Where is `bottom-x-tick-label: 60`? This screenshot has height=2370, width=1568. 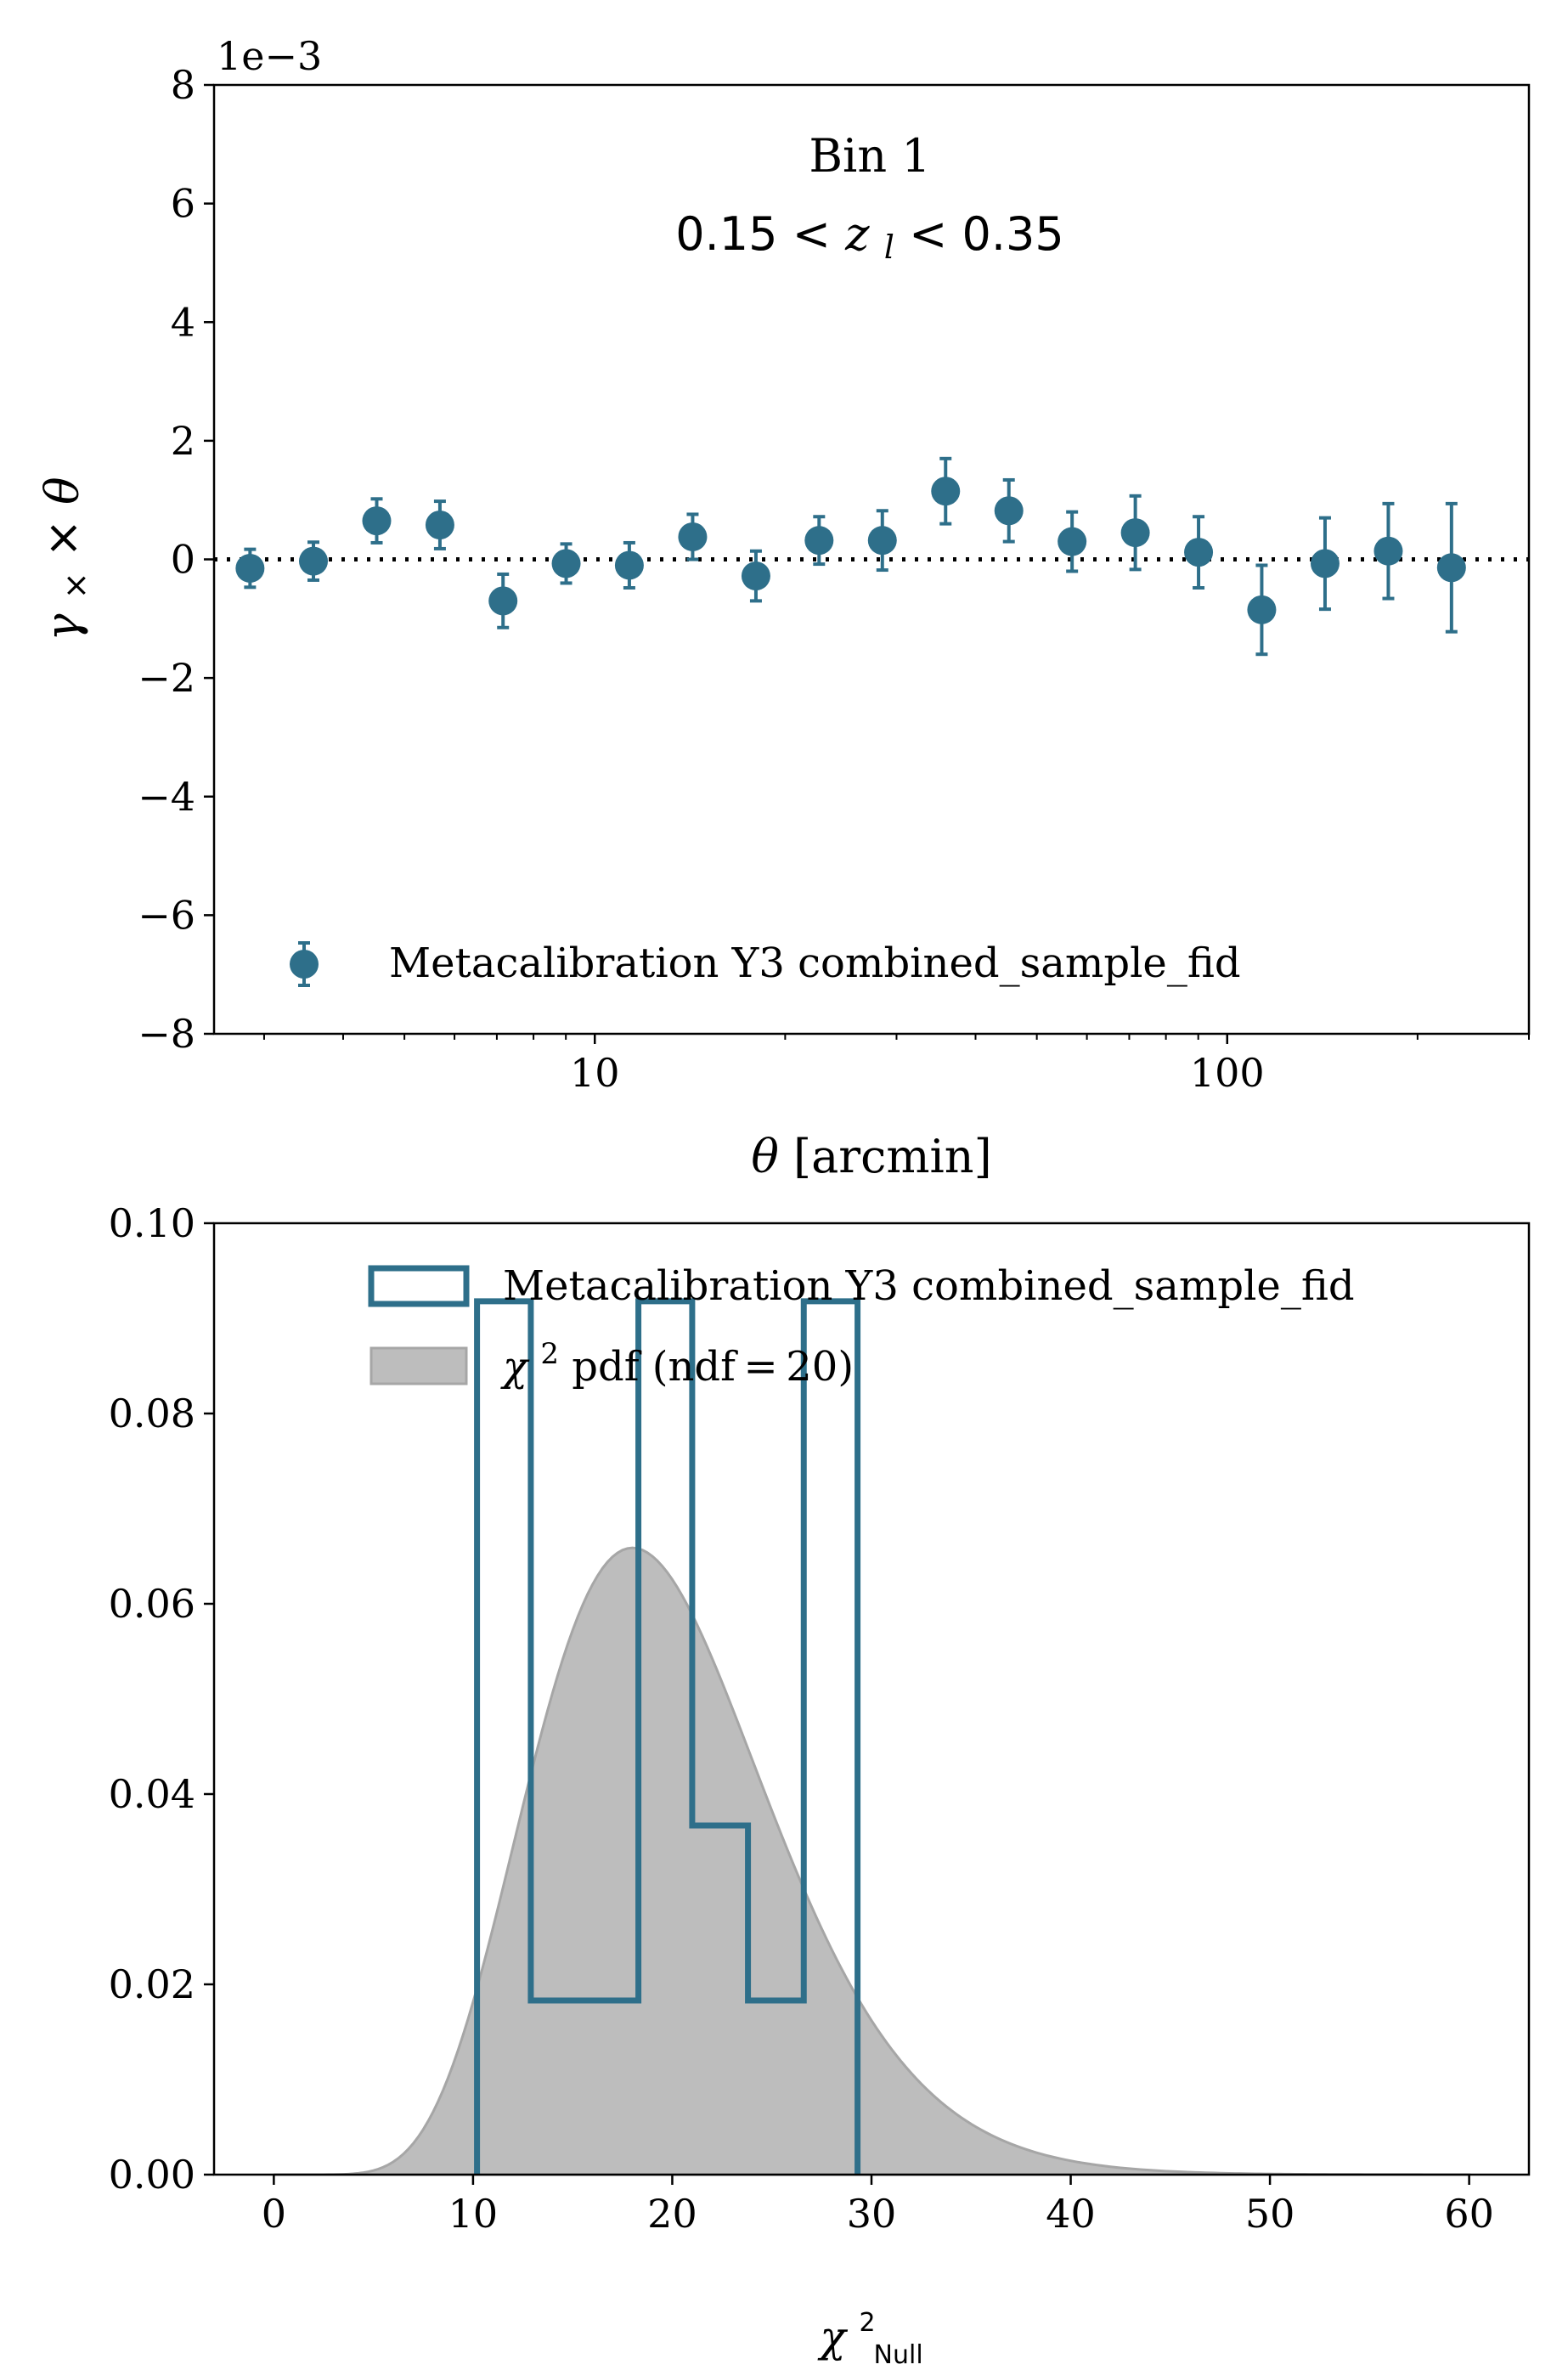
bottom-x-tick-label: 60 is located at coordinates (1469, 2214).